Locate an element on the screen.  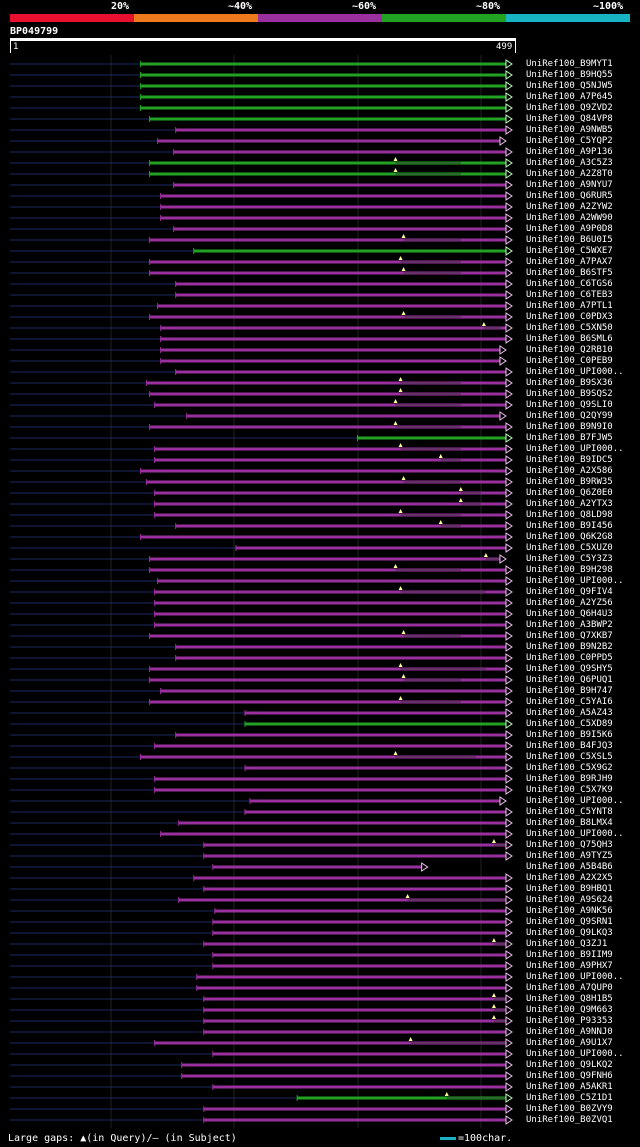
hit-label: UniRef100_A2YTX3 is located at coordinates (569, 504).